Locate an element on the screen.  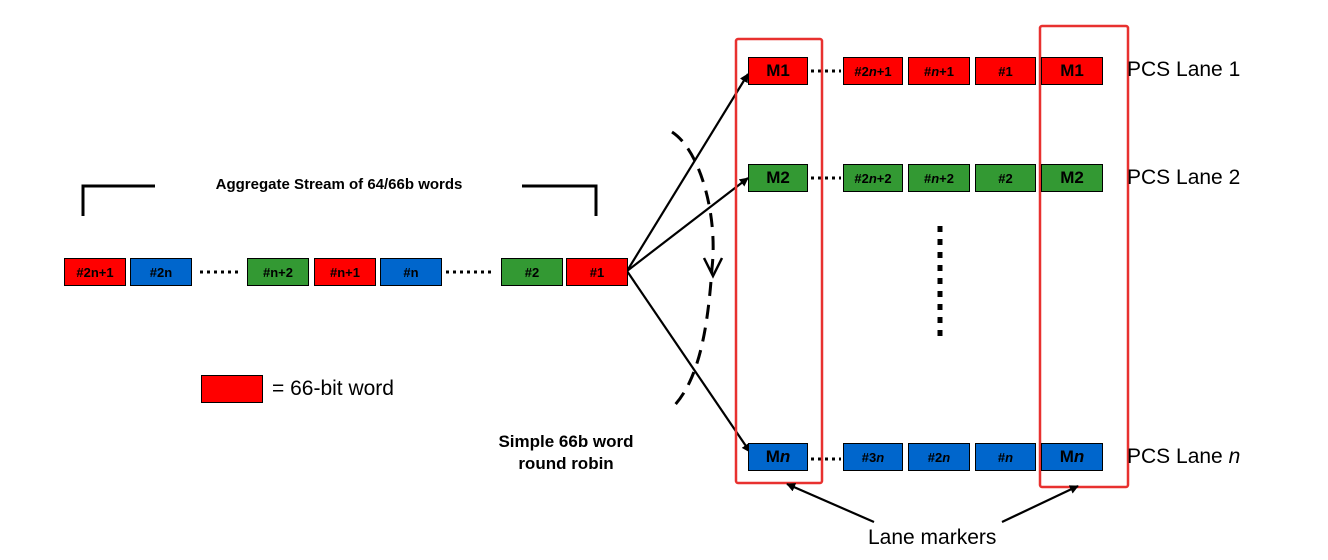
lane-label: PCS Lane 1 is located at coordinates (1183, 70).